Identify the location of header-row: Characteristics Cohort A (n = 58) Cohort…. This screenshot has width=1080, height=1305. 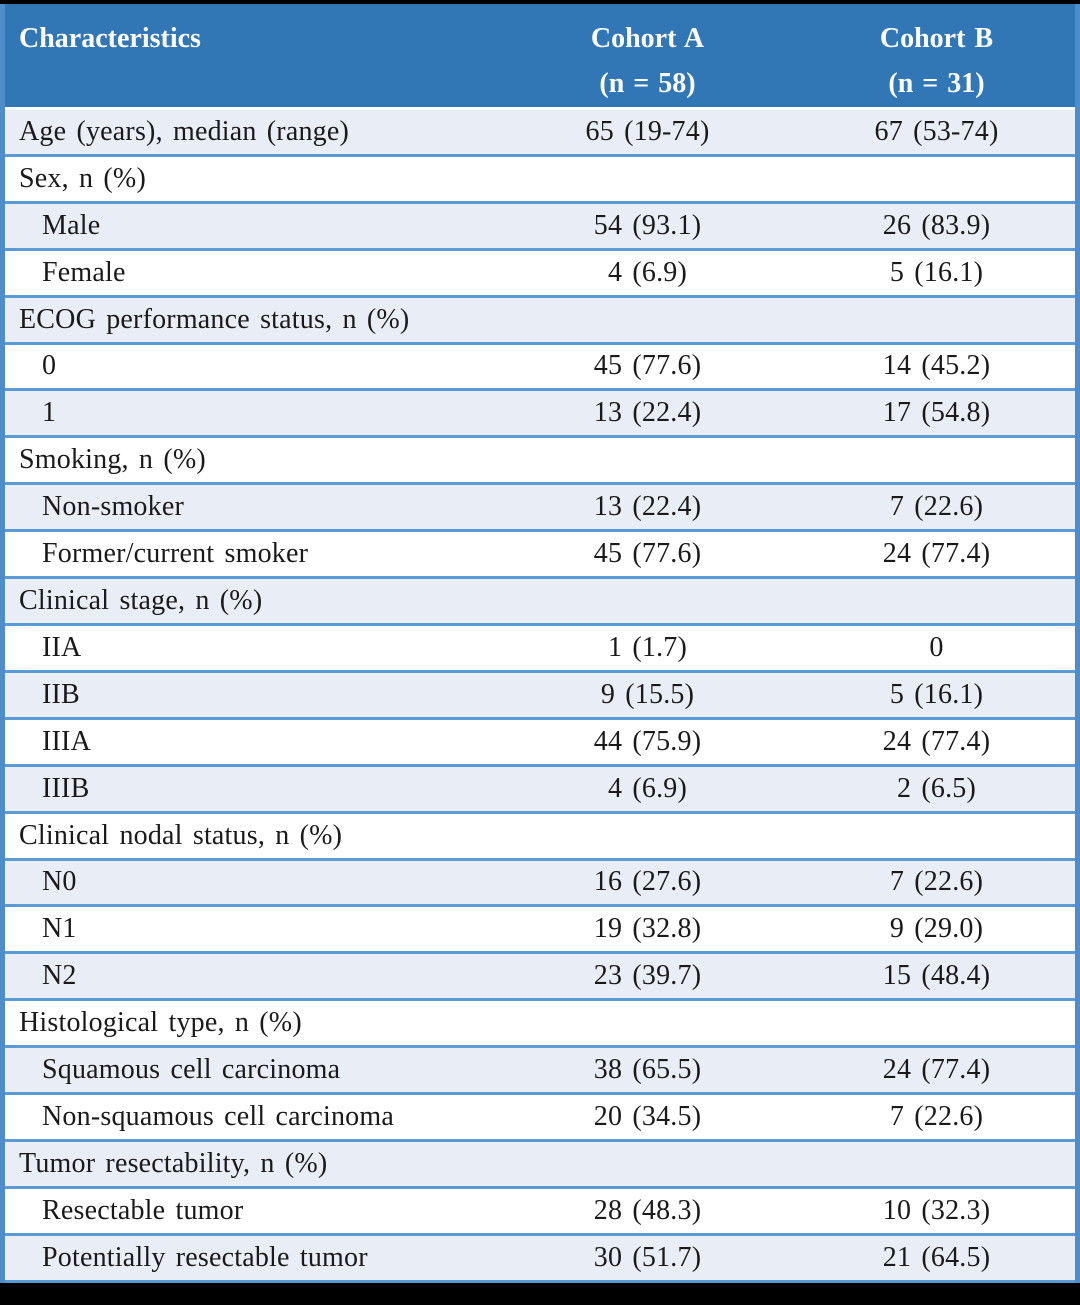
(540, 56).